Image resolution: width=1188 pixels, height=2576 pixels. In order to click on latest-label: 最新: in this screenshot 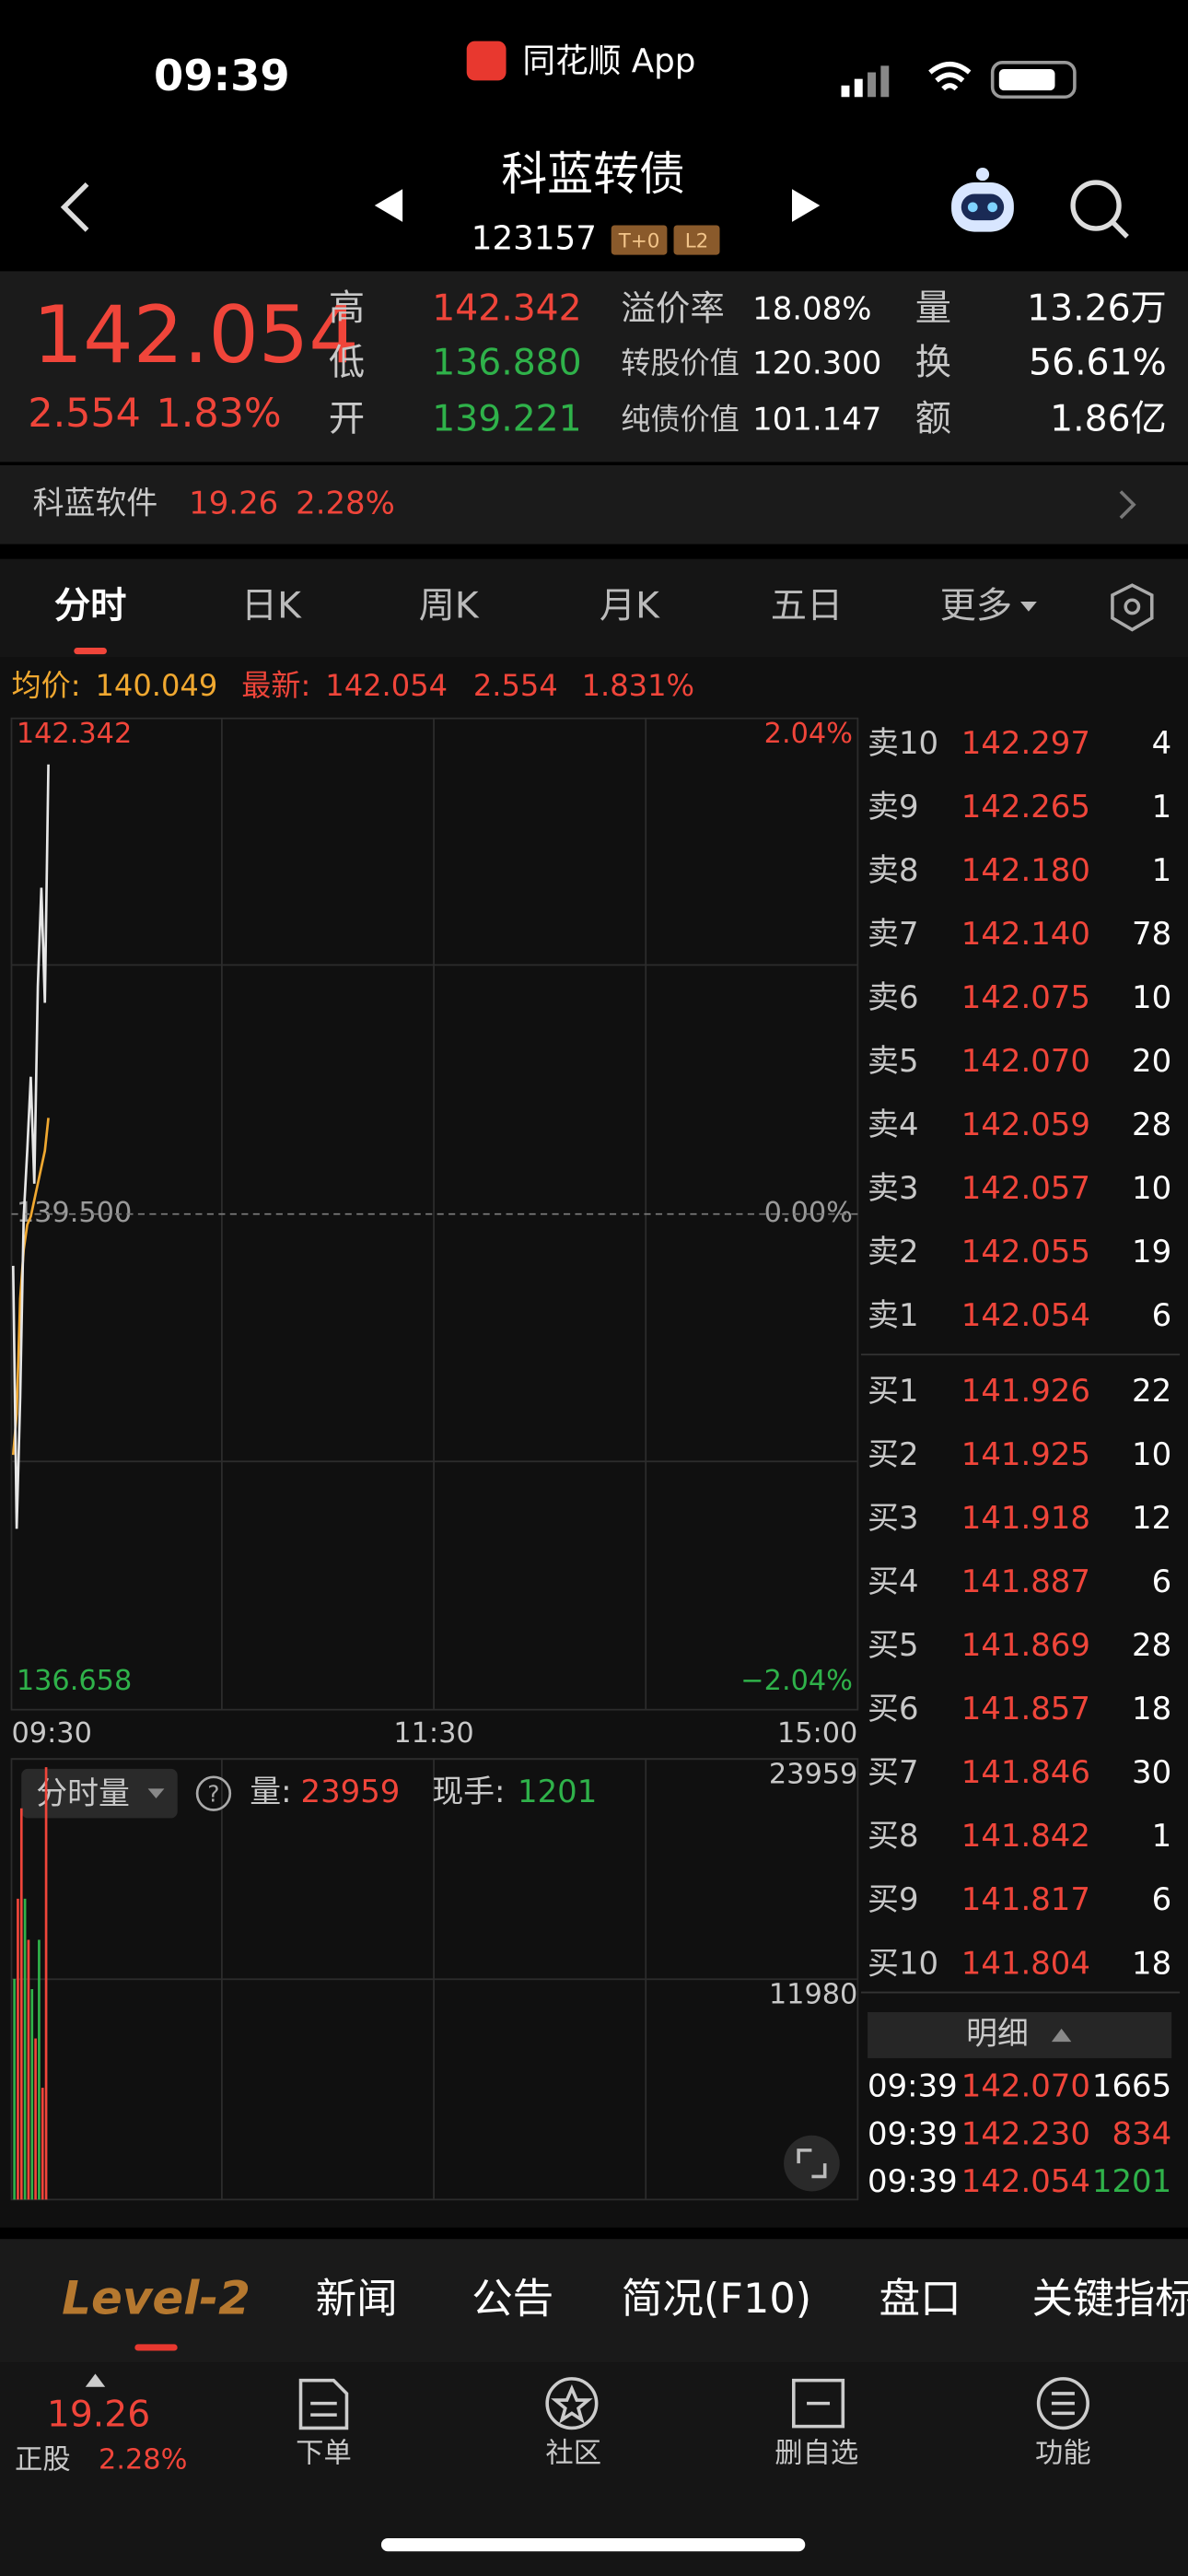, I will do `click(275, 685)`.